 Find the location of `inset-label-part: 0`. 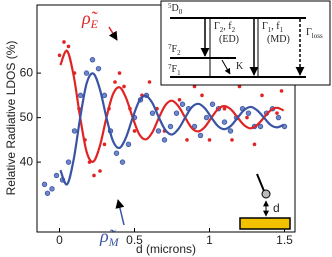

inset-label-part: 0 is located at coordinates (181, 12).